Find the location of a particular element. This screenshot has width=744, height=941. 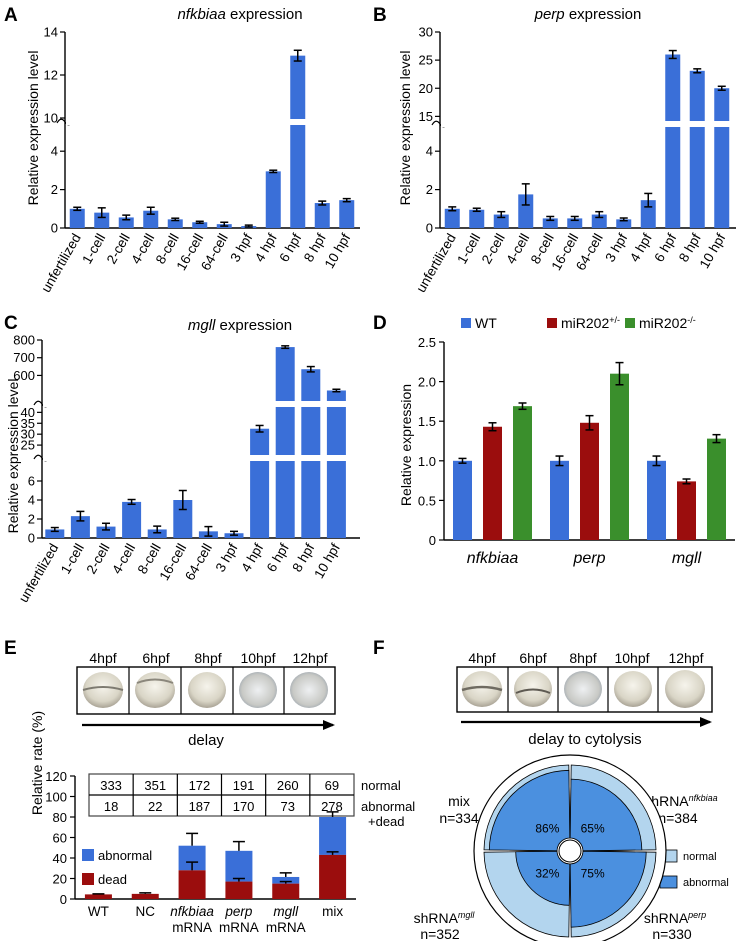

count-table-abnormal-label: abnormal is located at coordinates (388, 806).